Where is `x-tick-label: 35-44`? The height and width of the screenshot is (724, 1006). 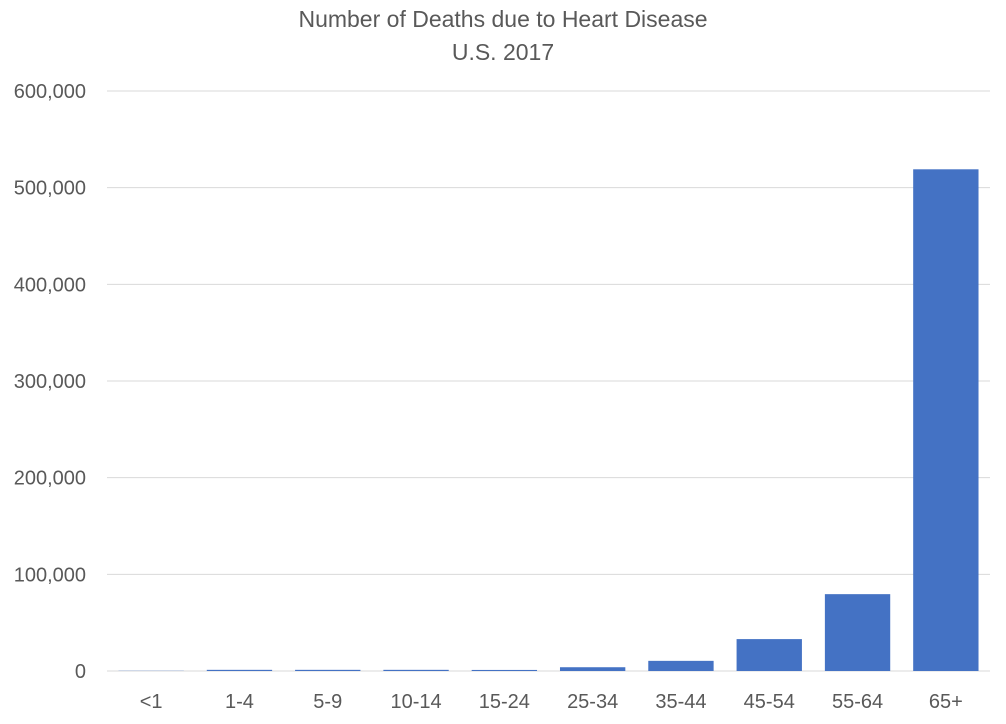
x-tick-label: 35-44 is located at coordinates (680, 702).